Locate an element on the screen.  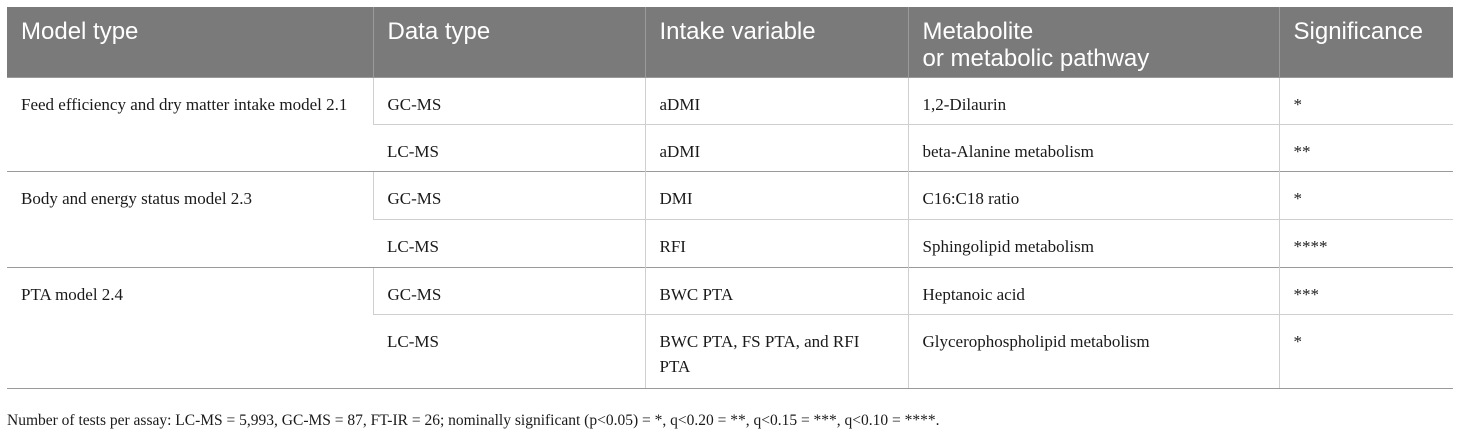
metabolite-cell: C16:C18 ratio is located at coordinates (1093, 194).